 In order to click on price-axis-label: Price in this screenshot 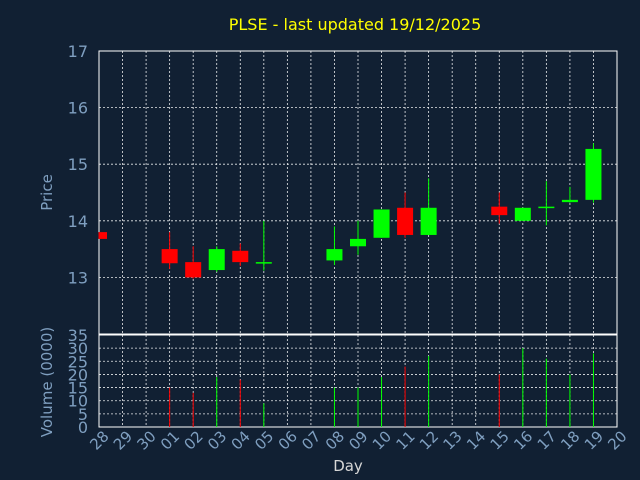, I will do `click(47, 192)`.